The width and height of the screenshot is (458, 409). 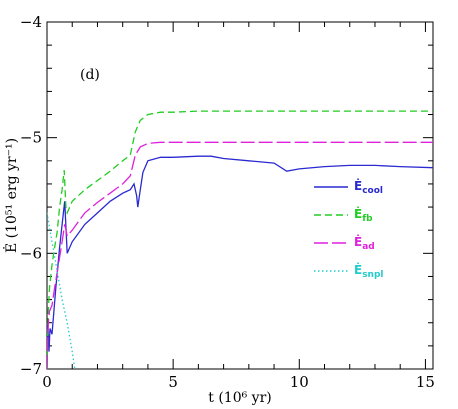 I want to click on x-axis-label: t (10⁶ yr), so click(x=239, y=398).